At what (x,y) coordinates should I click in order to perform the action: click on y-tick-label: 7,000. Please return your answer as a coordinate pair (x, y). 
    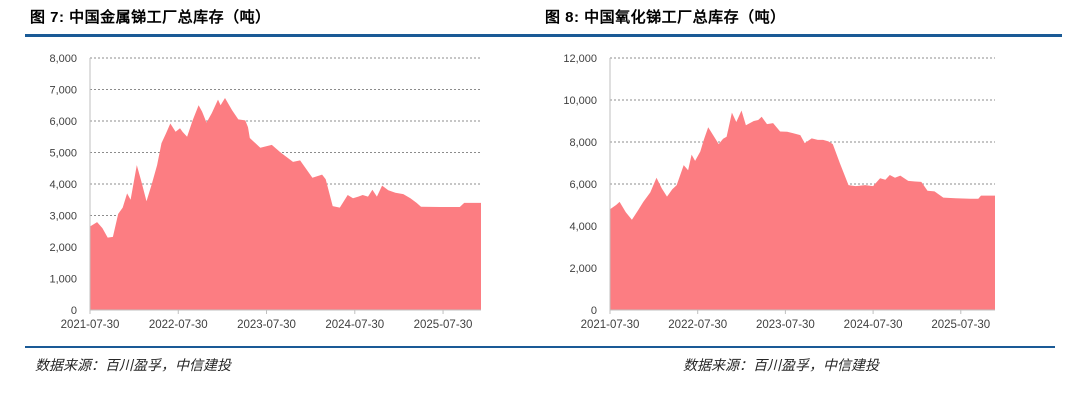
    Looking at the image, I should click on (63, 91).